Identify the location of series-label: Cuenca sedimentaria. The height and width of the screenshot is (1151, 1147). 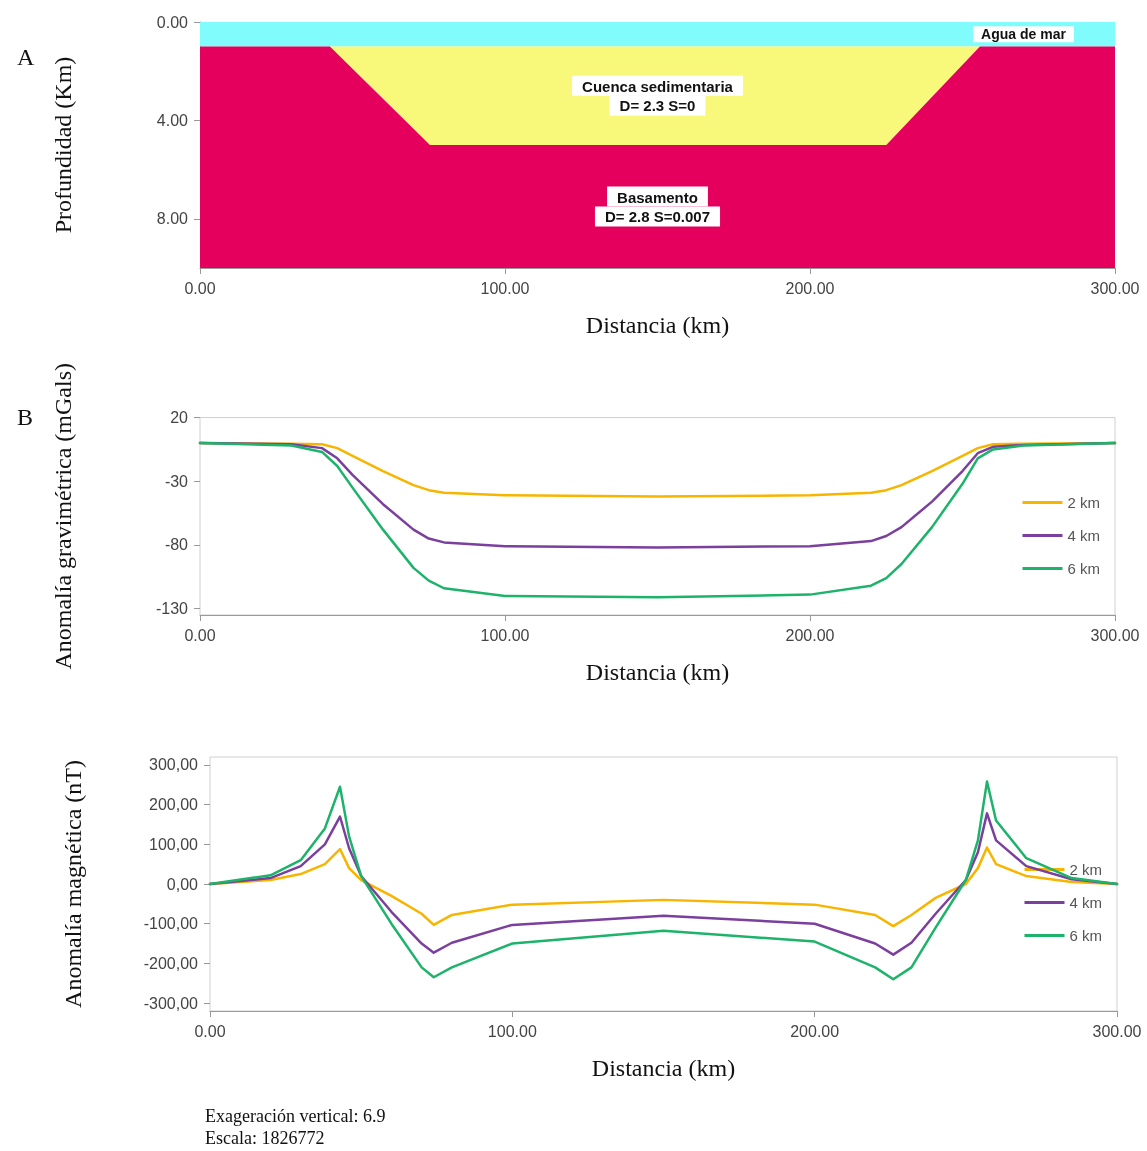
(658, 86).